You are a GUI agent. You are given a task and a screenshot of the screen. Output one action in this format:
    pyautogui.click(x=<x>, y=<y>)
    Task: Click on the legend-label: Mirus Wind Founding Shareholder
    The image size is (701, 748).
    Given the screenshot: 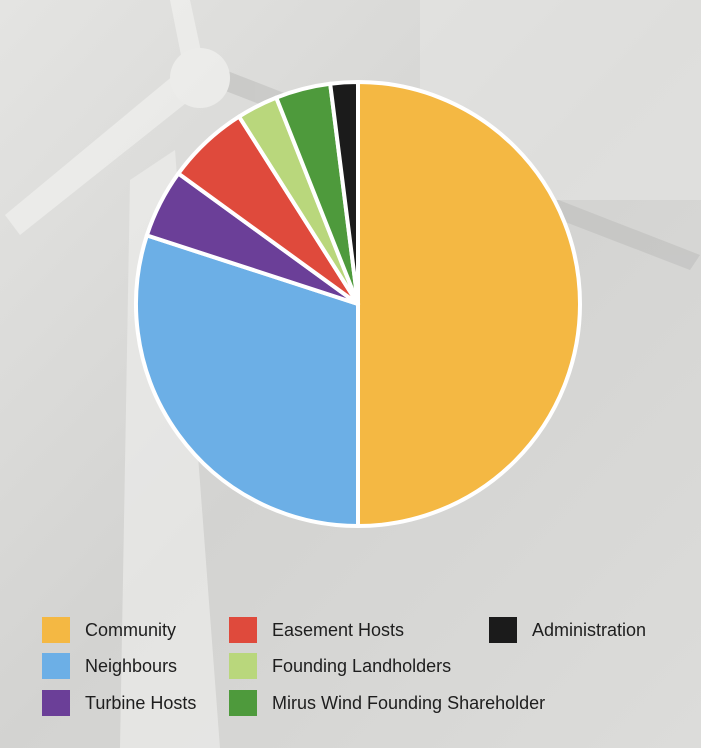 What is the action you would take?
    pyautogui.click(x=408, y=703)
    